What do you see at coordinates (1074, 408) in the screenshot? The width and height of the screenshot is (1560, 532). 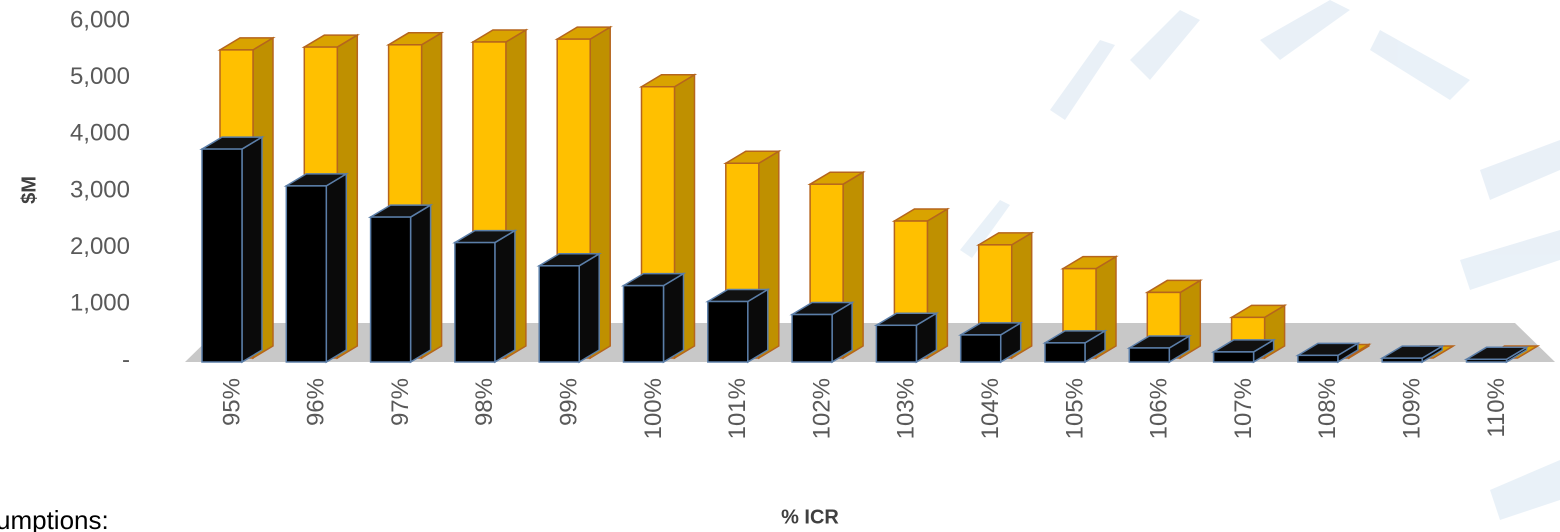 I see `x-tick-label: 105%` at bounding box center [1074, 408].